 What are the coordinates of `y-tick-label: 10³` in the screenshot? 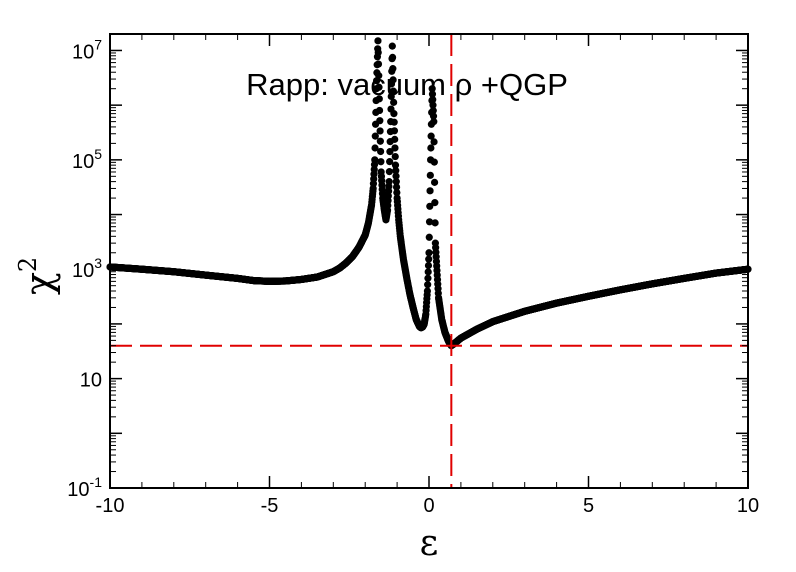 It's located at (87, 268).